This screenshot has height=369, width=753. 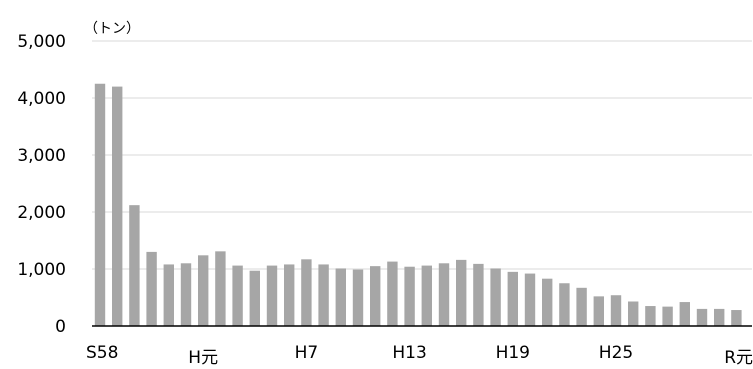 I want to click on x-axis-ticks: S58 H元 H7 H13 H19 H25 R元, so click(x=419, y=355).